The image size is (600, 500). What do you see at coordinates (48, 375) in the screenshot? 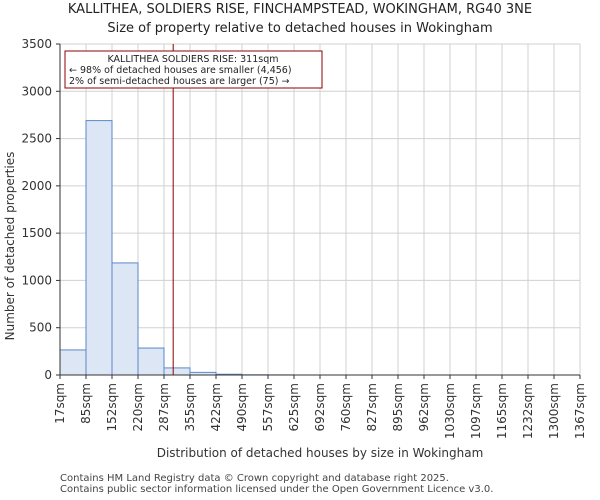
I see `y-tick-label: 0` at bounding box center [48, 375].